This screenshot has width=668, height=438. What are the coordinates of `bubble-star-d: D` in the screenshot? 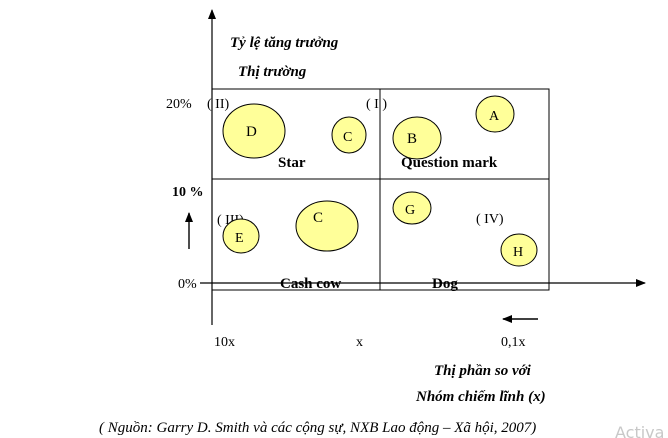 It's located at (254, 131).